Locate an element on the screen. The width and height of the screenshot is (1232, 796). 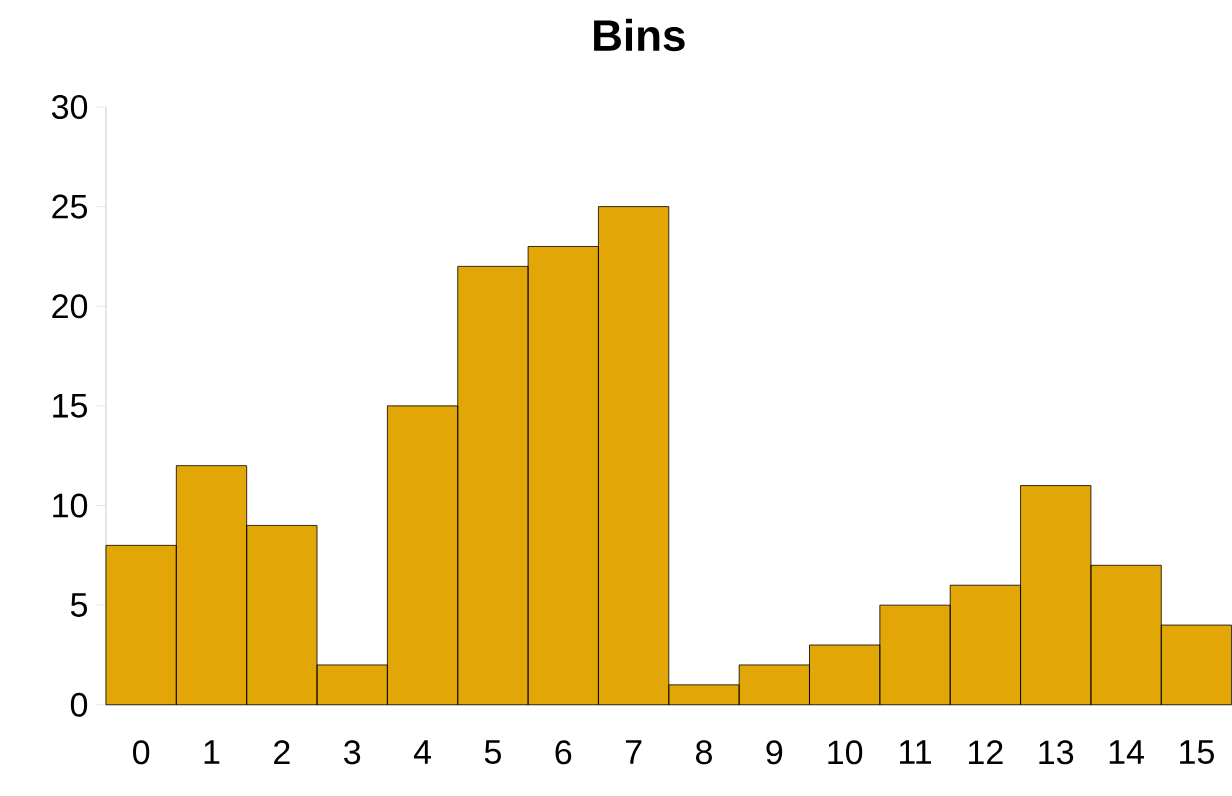
y-tick-label: 25 is located at coordinates (70, 206).